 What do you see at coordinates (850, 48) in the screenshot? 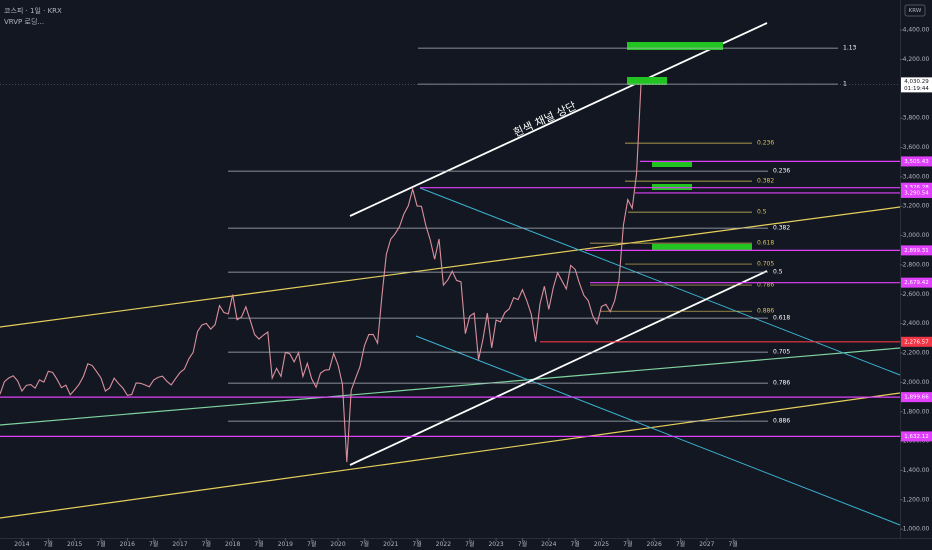
I see `fib-ratio-label: 1.13` at bounding box center [850, 48].